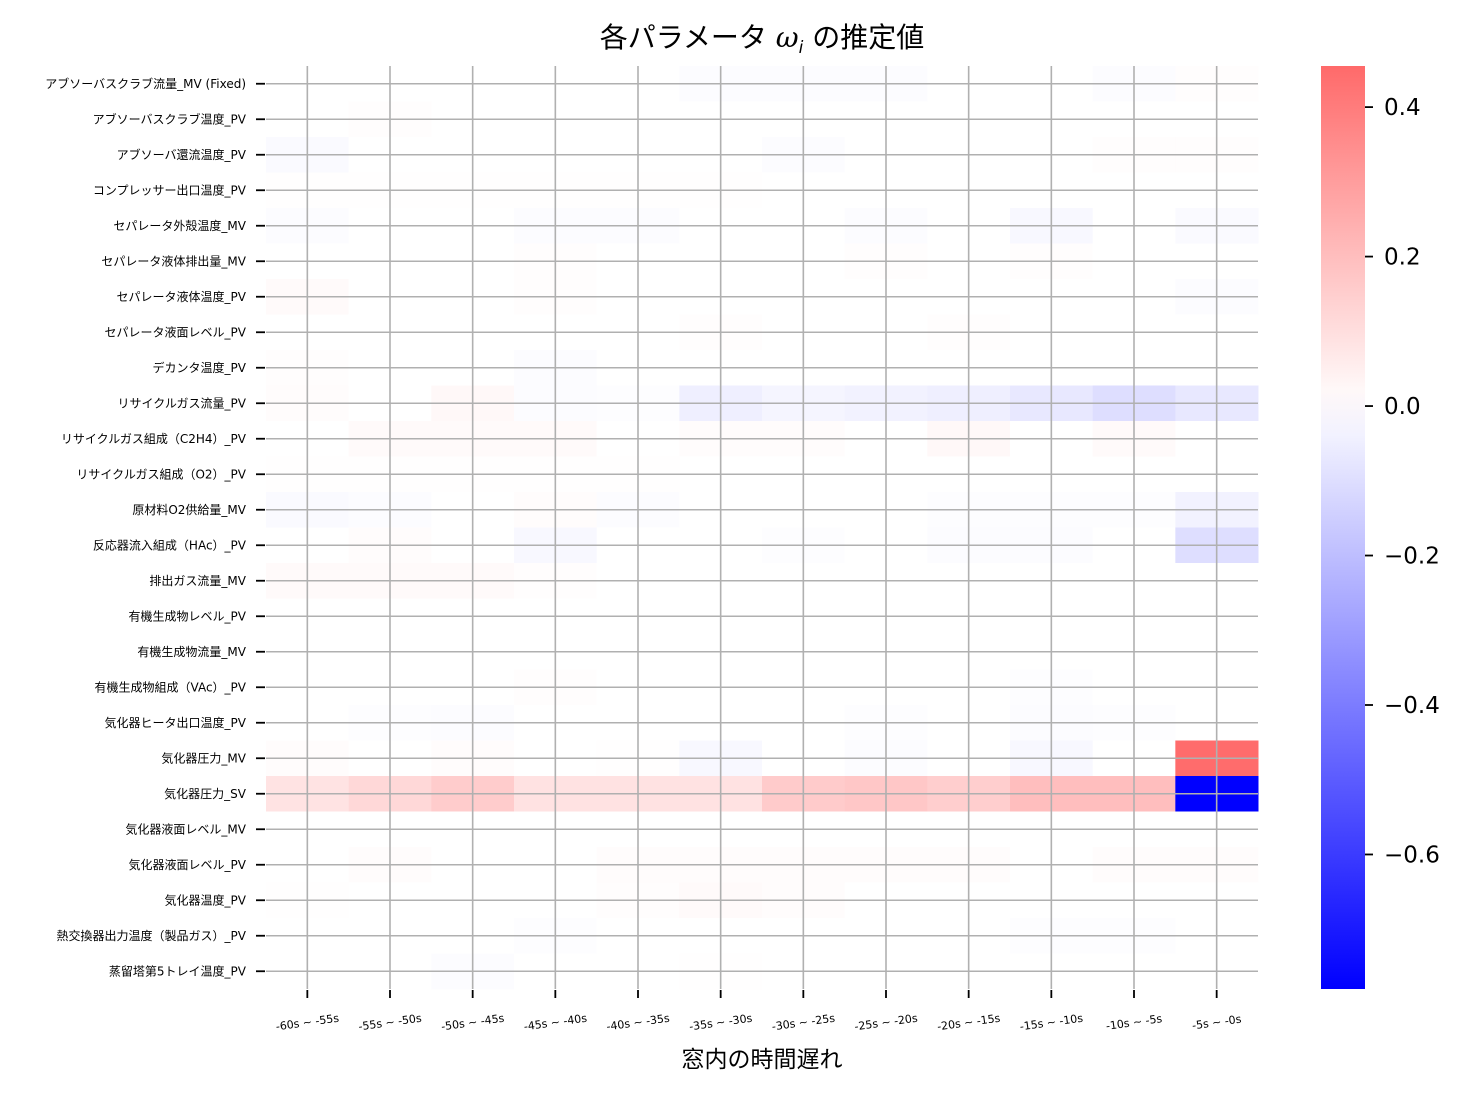 This screenshot has height=1100, width=1459. I want to click on y-tick-label: デカンタ温度_PV, so click(200, 367).